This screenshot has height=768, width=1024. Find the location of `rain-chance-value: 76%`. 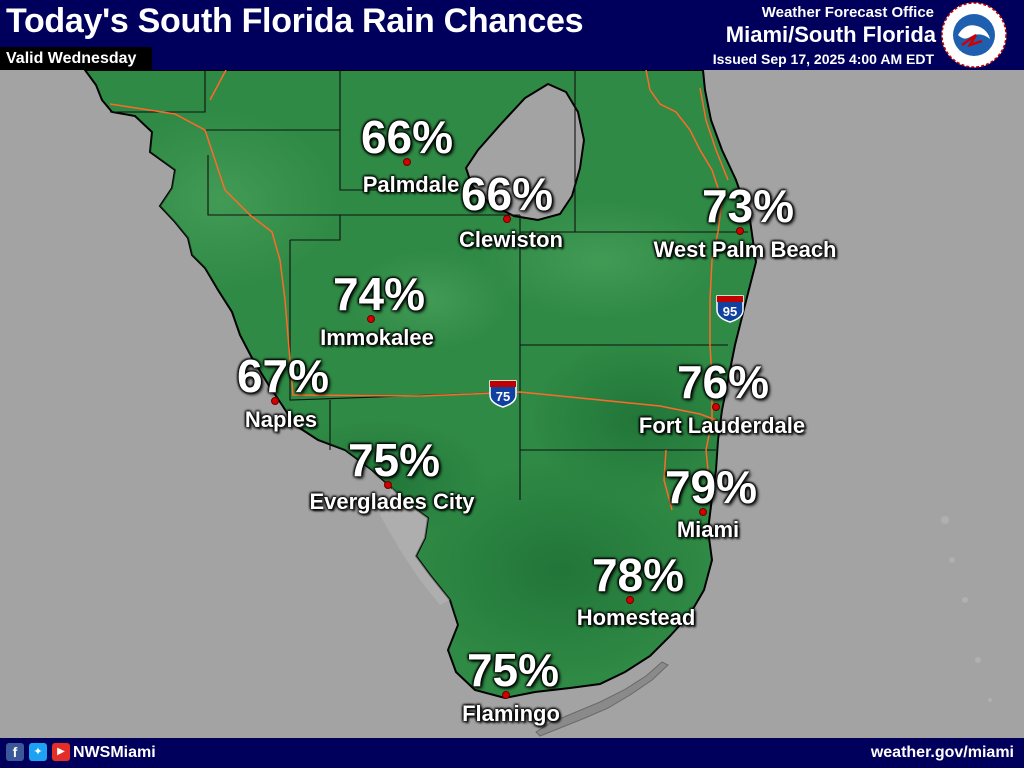

rain-chance-value: 76% is located at coordinates (723, 382).